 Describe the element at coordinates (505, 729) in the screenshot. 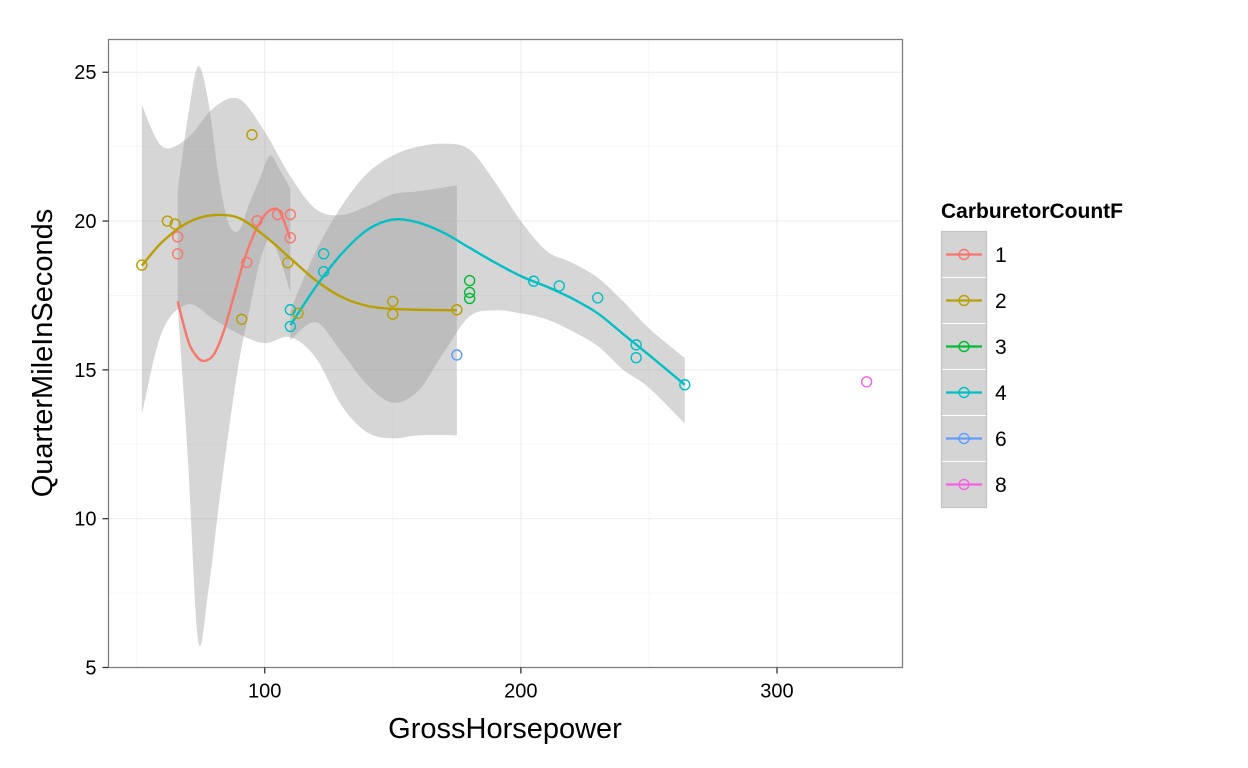

I see `x-axis-label: GrossHorsepower` at that location.